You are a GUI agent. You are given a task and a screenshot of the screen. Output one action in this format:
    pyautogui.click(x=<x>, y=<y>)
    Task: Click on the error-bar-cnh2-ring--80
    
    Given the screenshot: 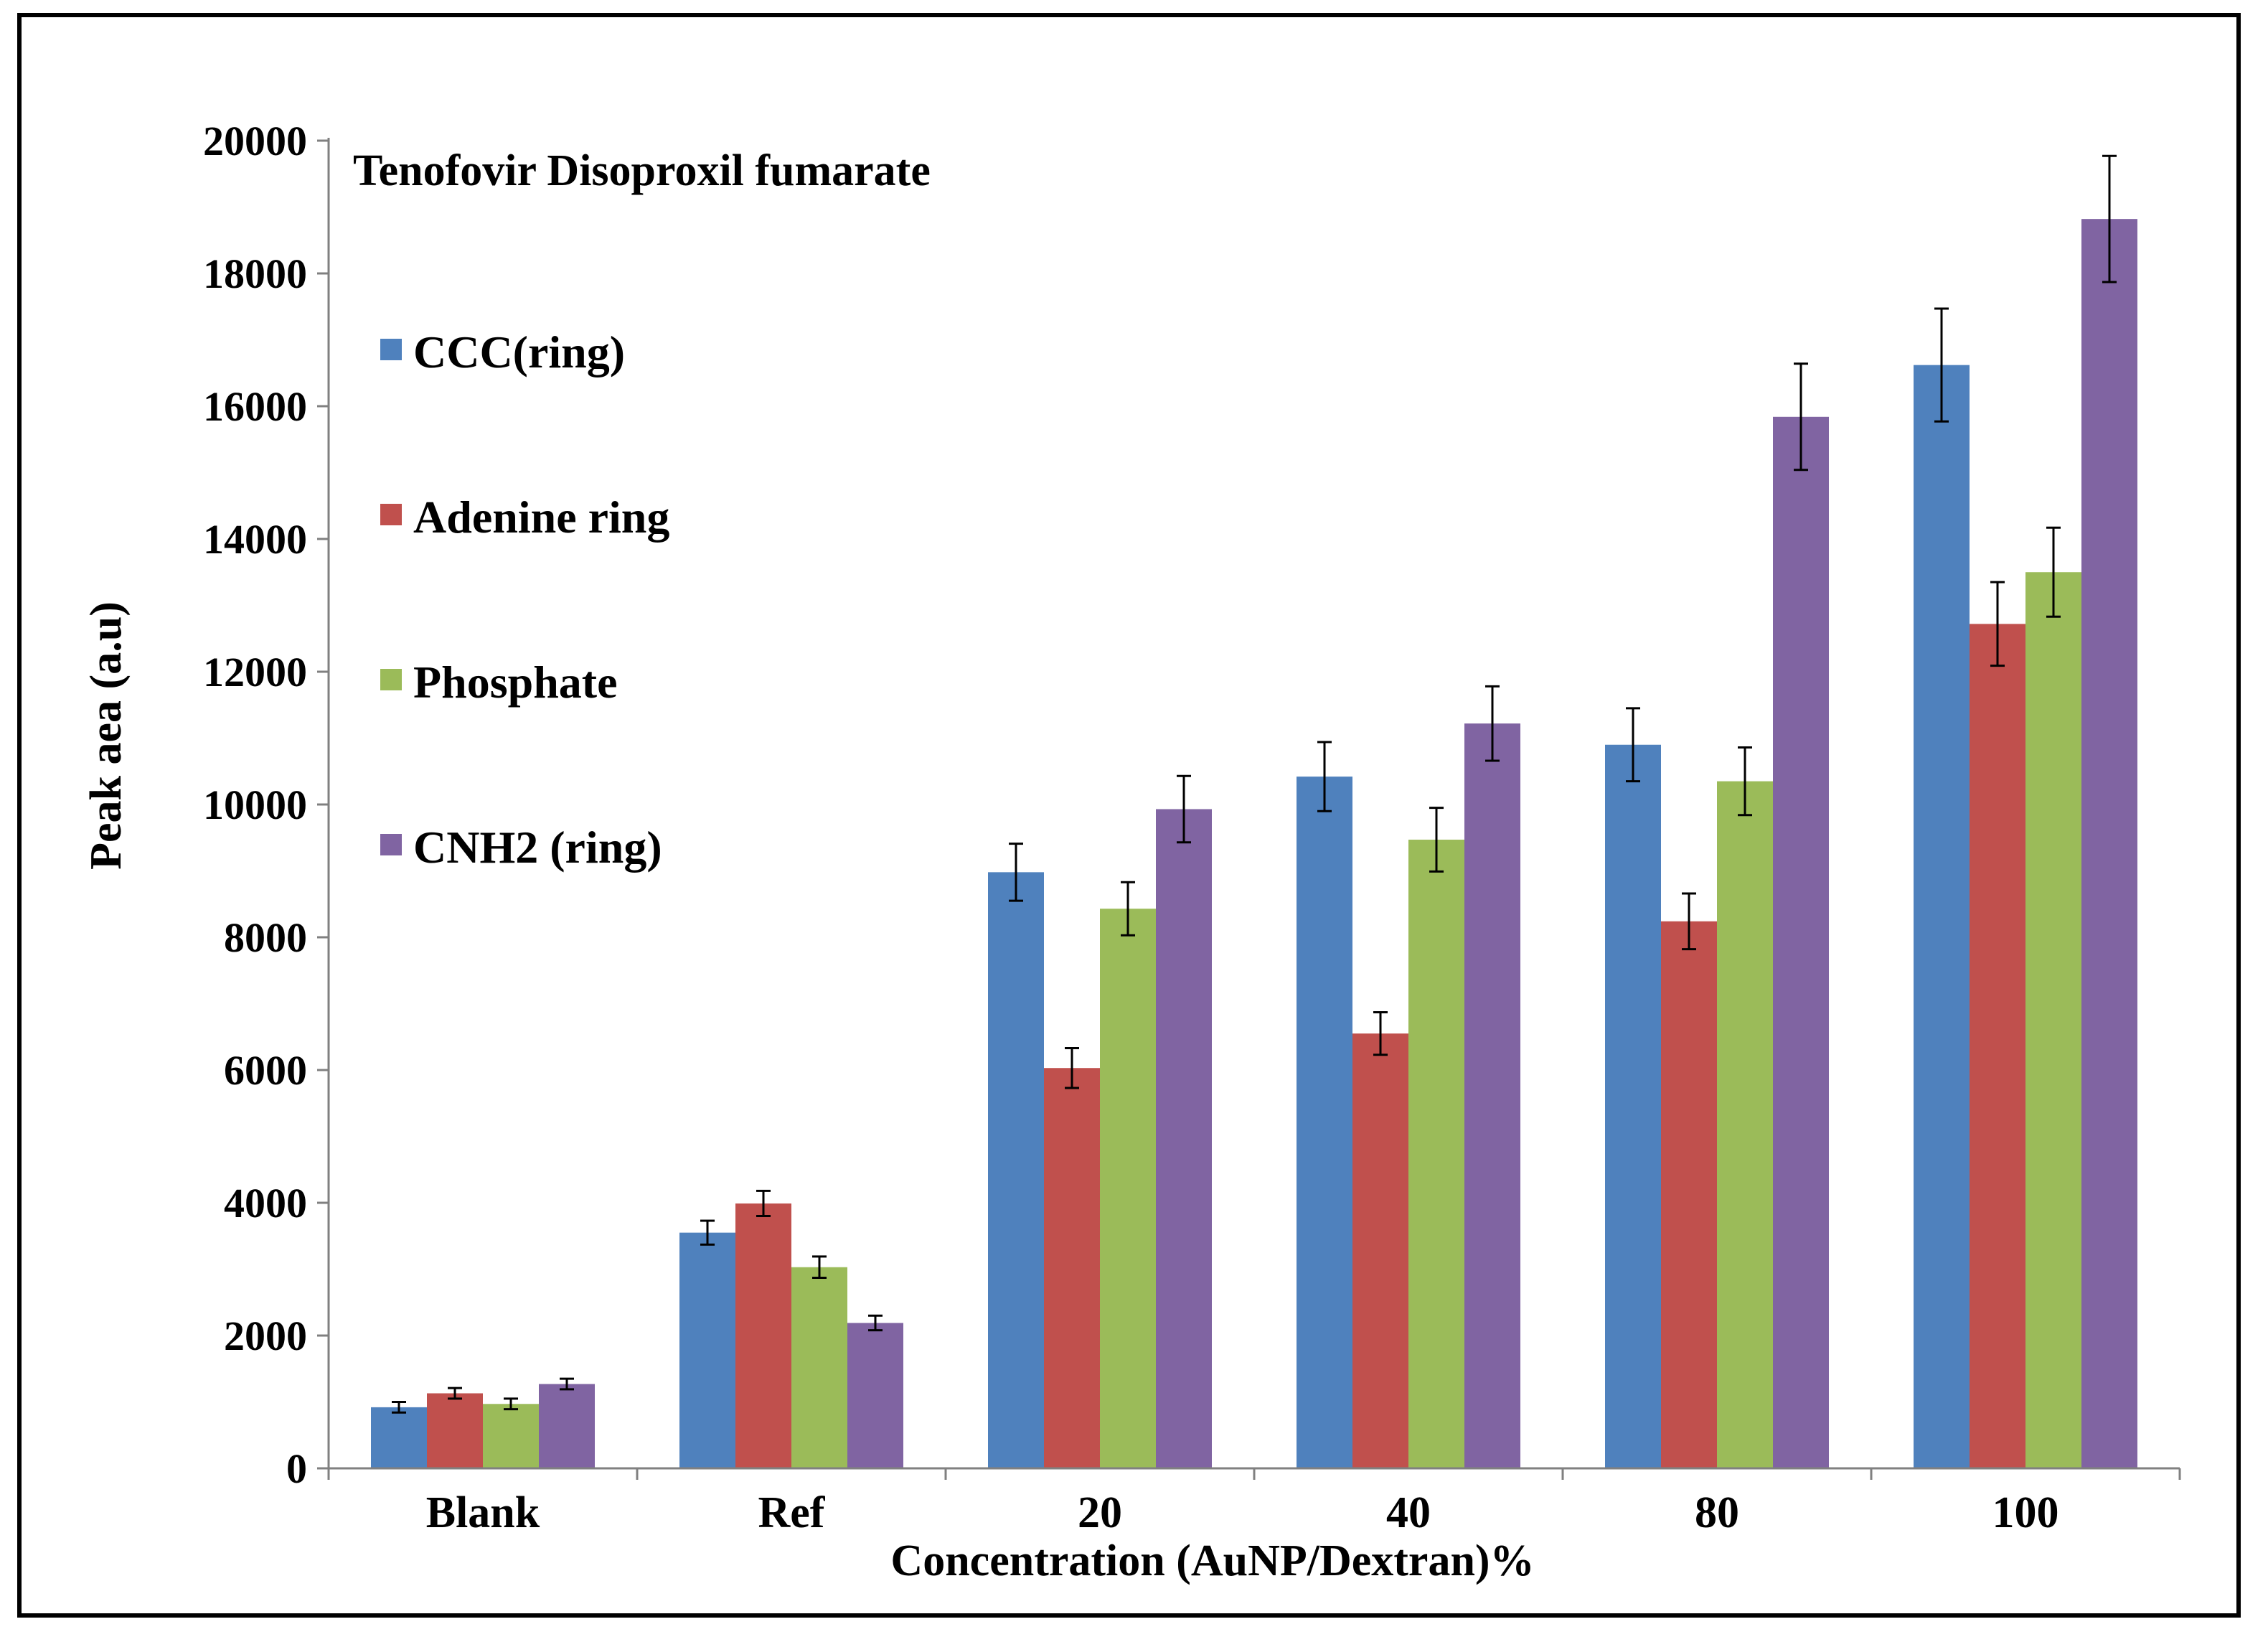 What is the action you would take?
    pyautogui.click(x=1801, y=417)
    